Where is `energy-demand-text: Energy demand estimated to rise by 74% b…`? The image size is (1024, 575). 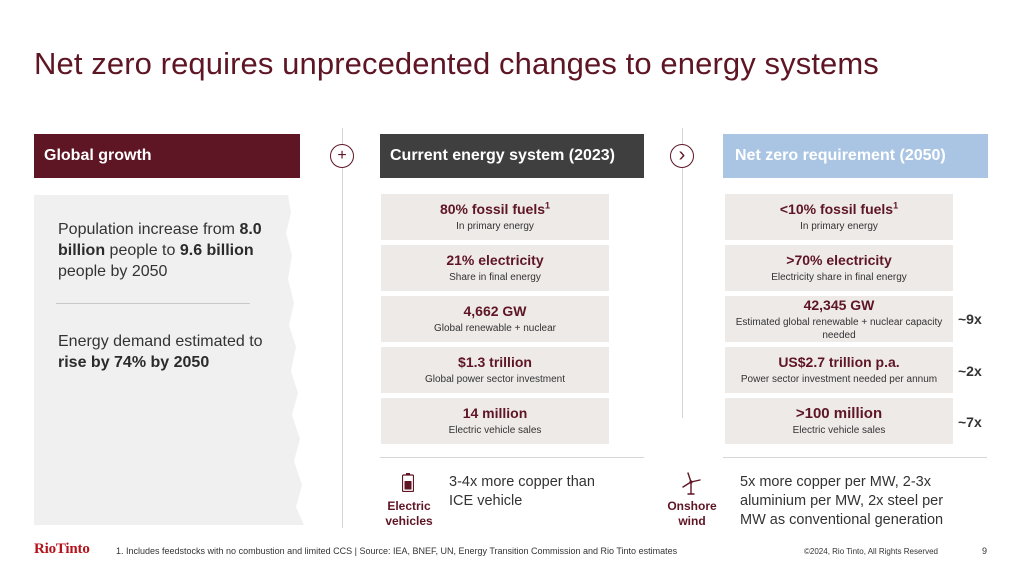 energy-demand-text: Energy demand estimated to rise by 74% b… is located at coordinates (165, 352).